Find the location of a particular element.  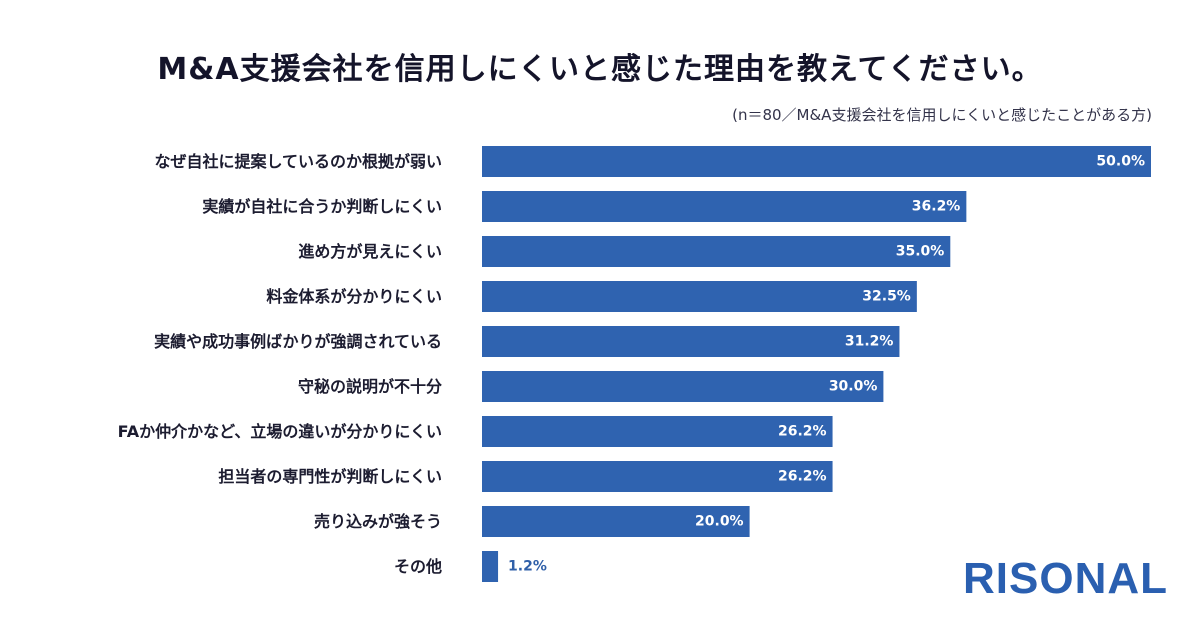

value-label: 35.0% is located at coordinates (920, 252).